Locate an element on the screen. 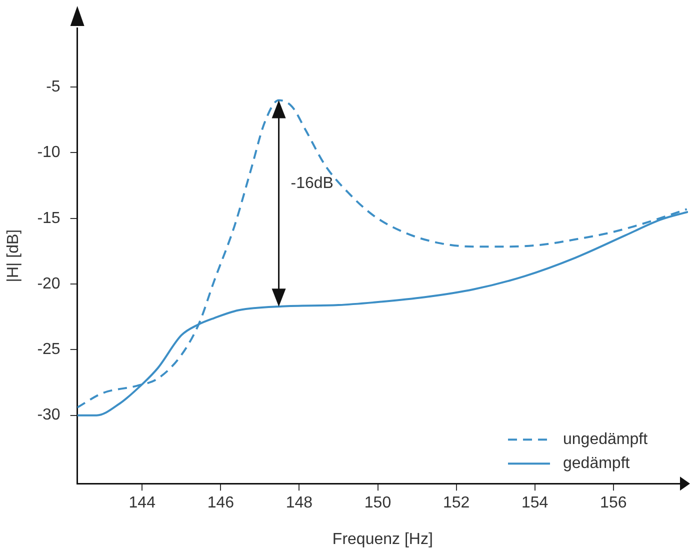 The height and width of the screenshot is (553, 692). annotation: -16dB is located at coordinates (312, 183).